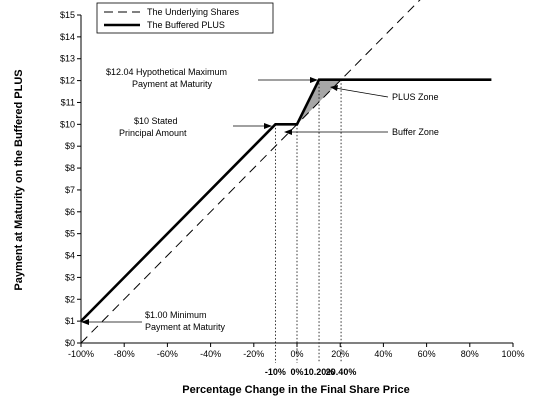  I want to click on annotation-plus-zone-leader, so click(361, 92).